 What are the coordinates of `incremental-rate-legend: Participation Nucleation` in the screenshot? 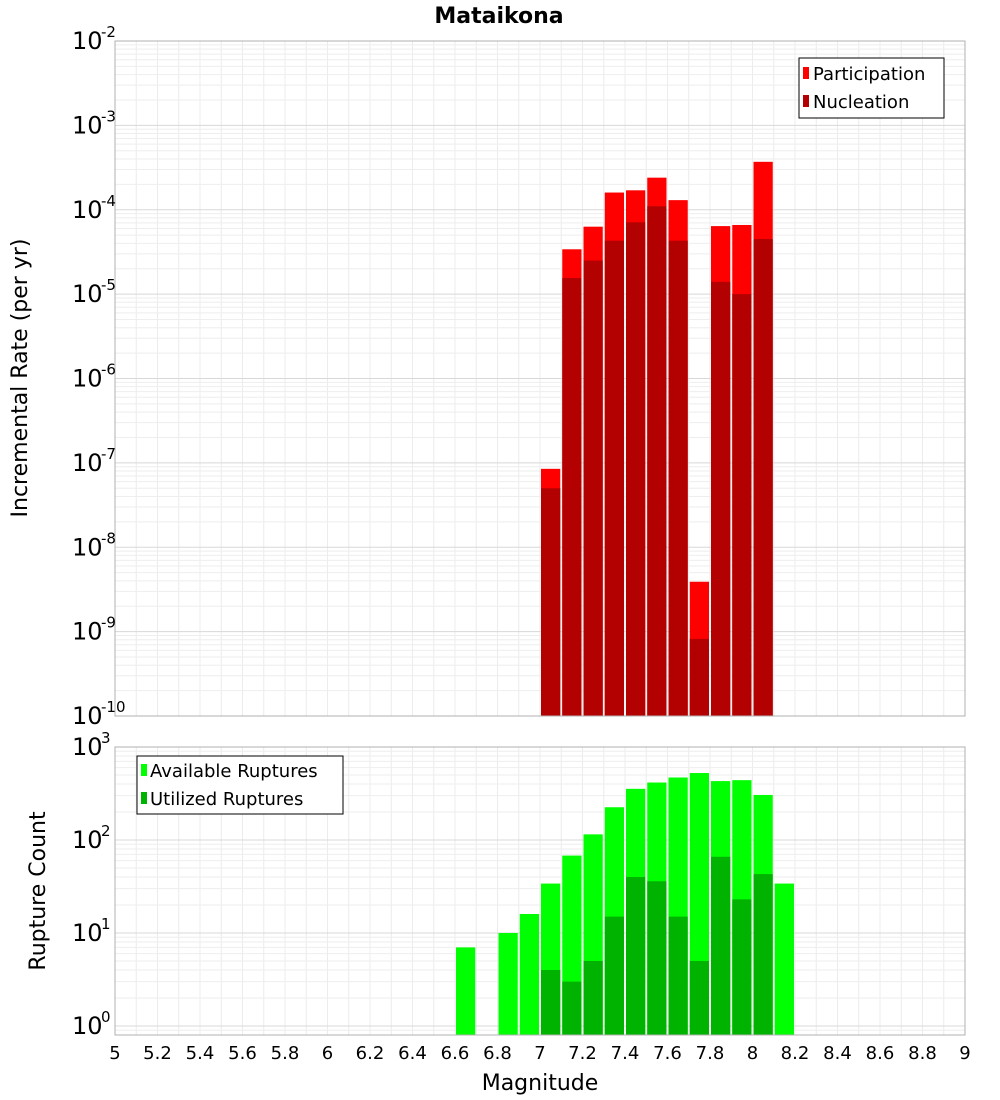 It's located at (871, 88).